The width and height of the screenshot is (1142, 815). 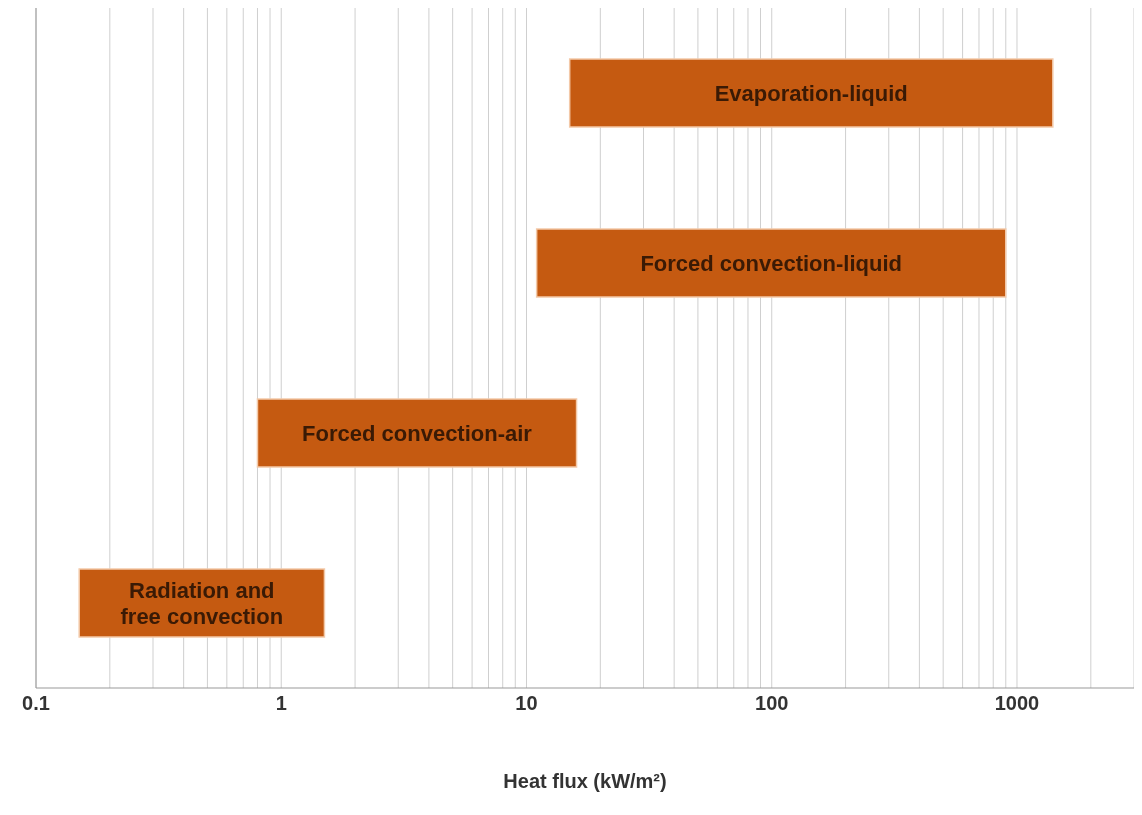 What do you see at coordinates (281, 703) in the screenshot?
I see `x-tick-label: 1` at bounding box center [281, 703].